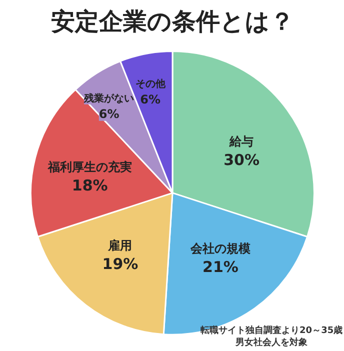  I want to click on data-label: 30%, so click(242, 159).